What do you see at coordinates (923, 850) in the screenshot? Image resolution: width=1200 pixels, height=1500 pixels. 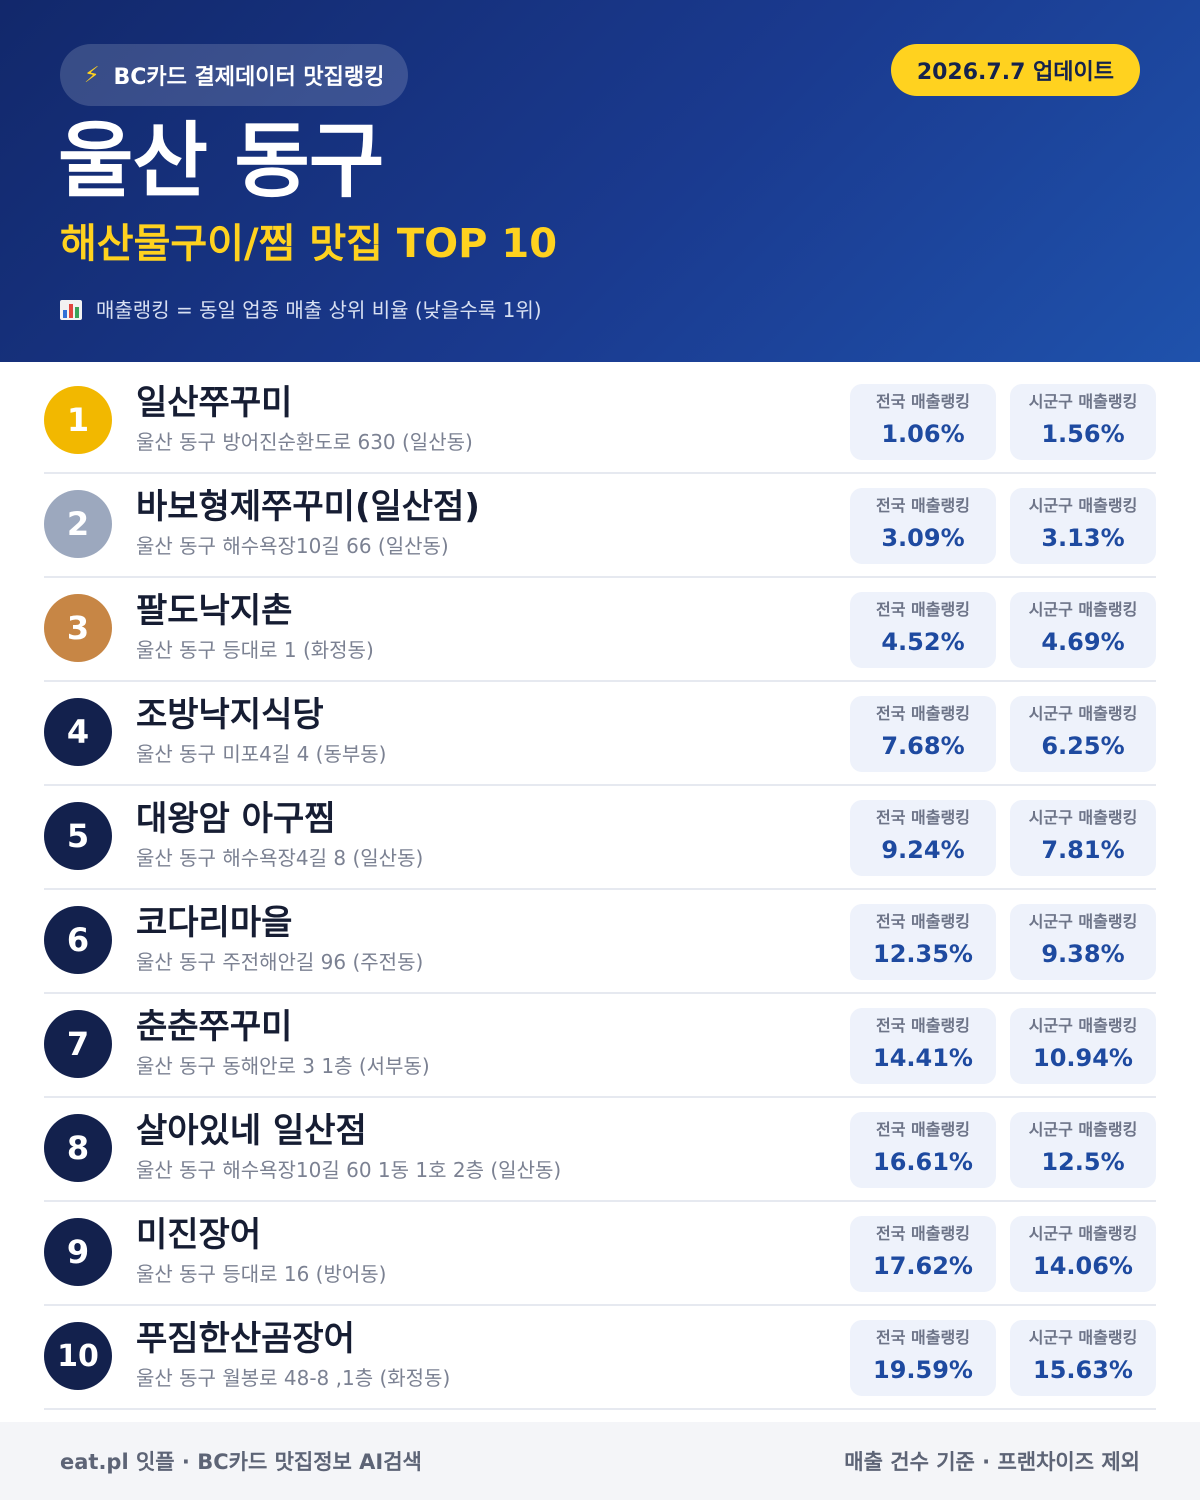 I see `national-rank-value: 9.24%` at bounding box center [923, 850].